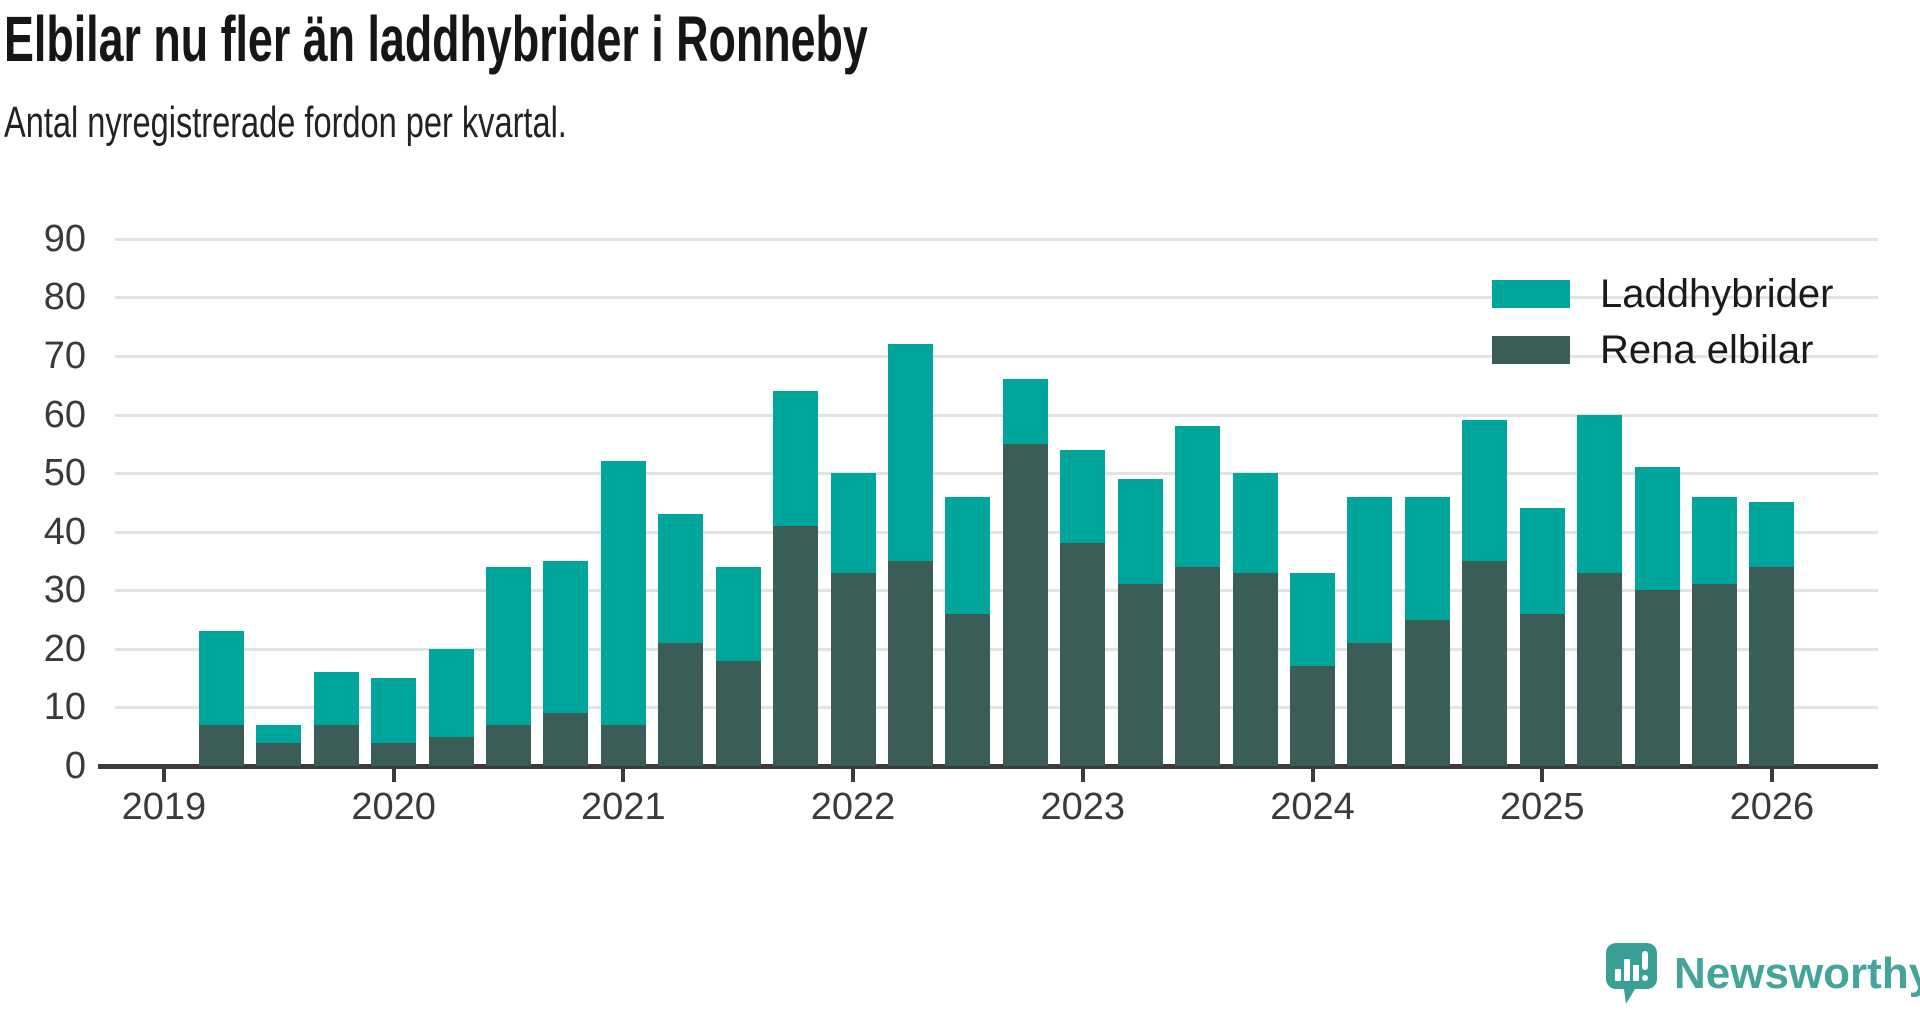  Describe the element at coordinates (1600, 493) in the screenshot. I see `bar-2025-Q2-laddhybrider` at that location.